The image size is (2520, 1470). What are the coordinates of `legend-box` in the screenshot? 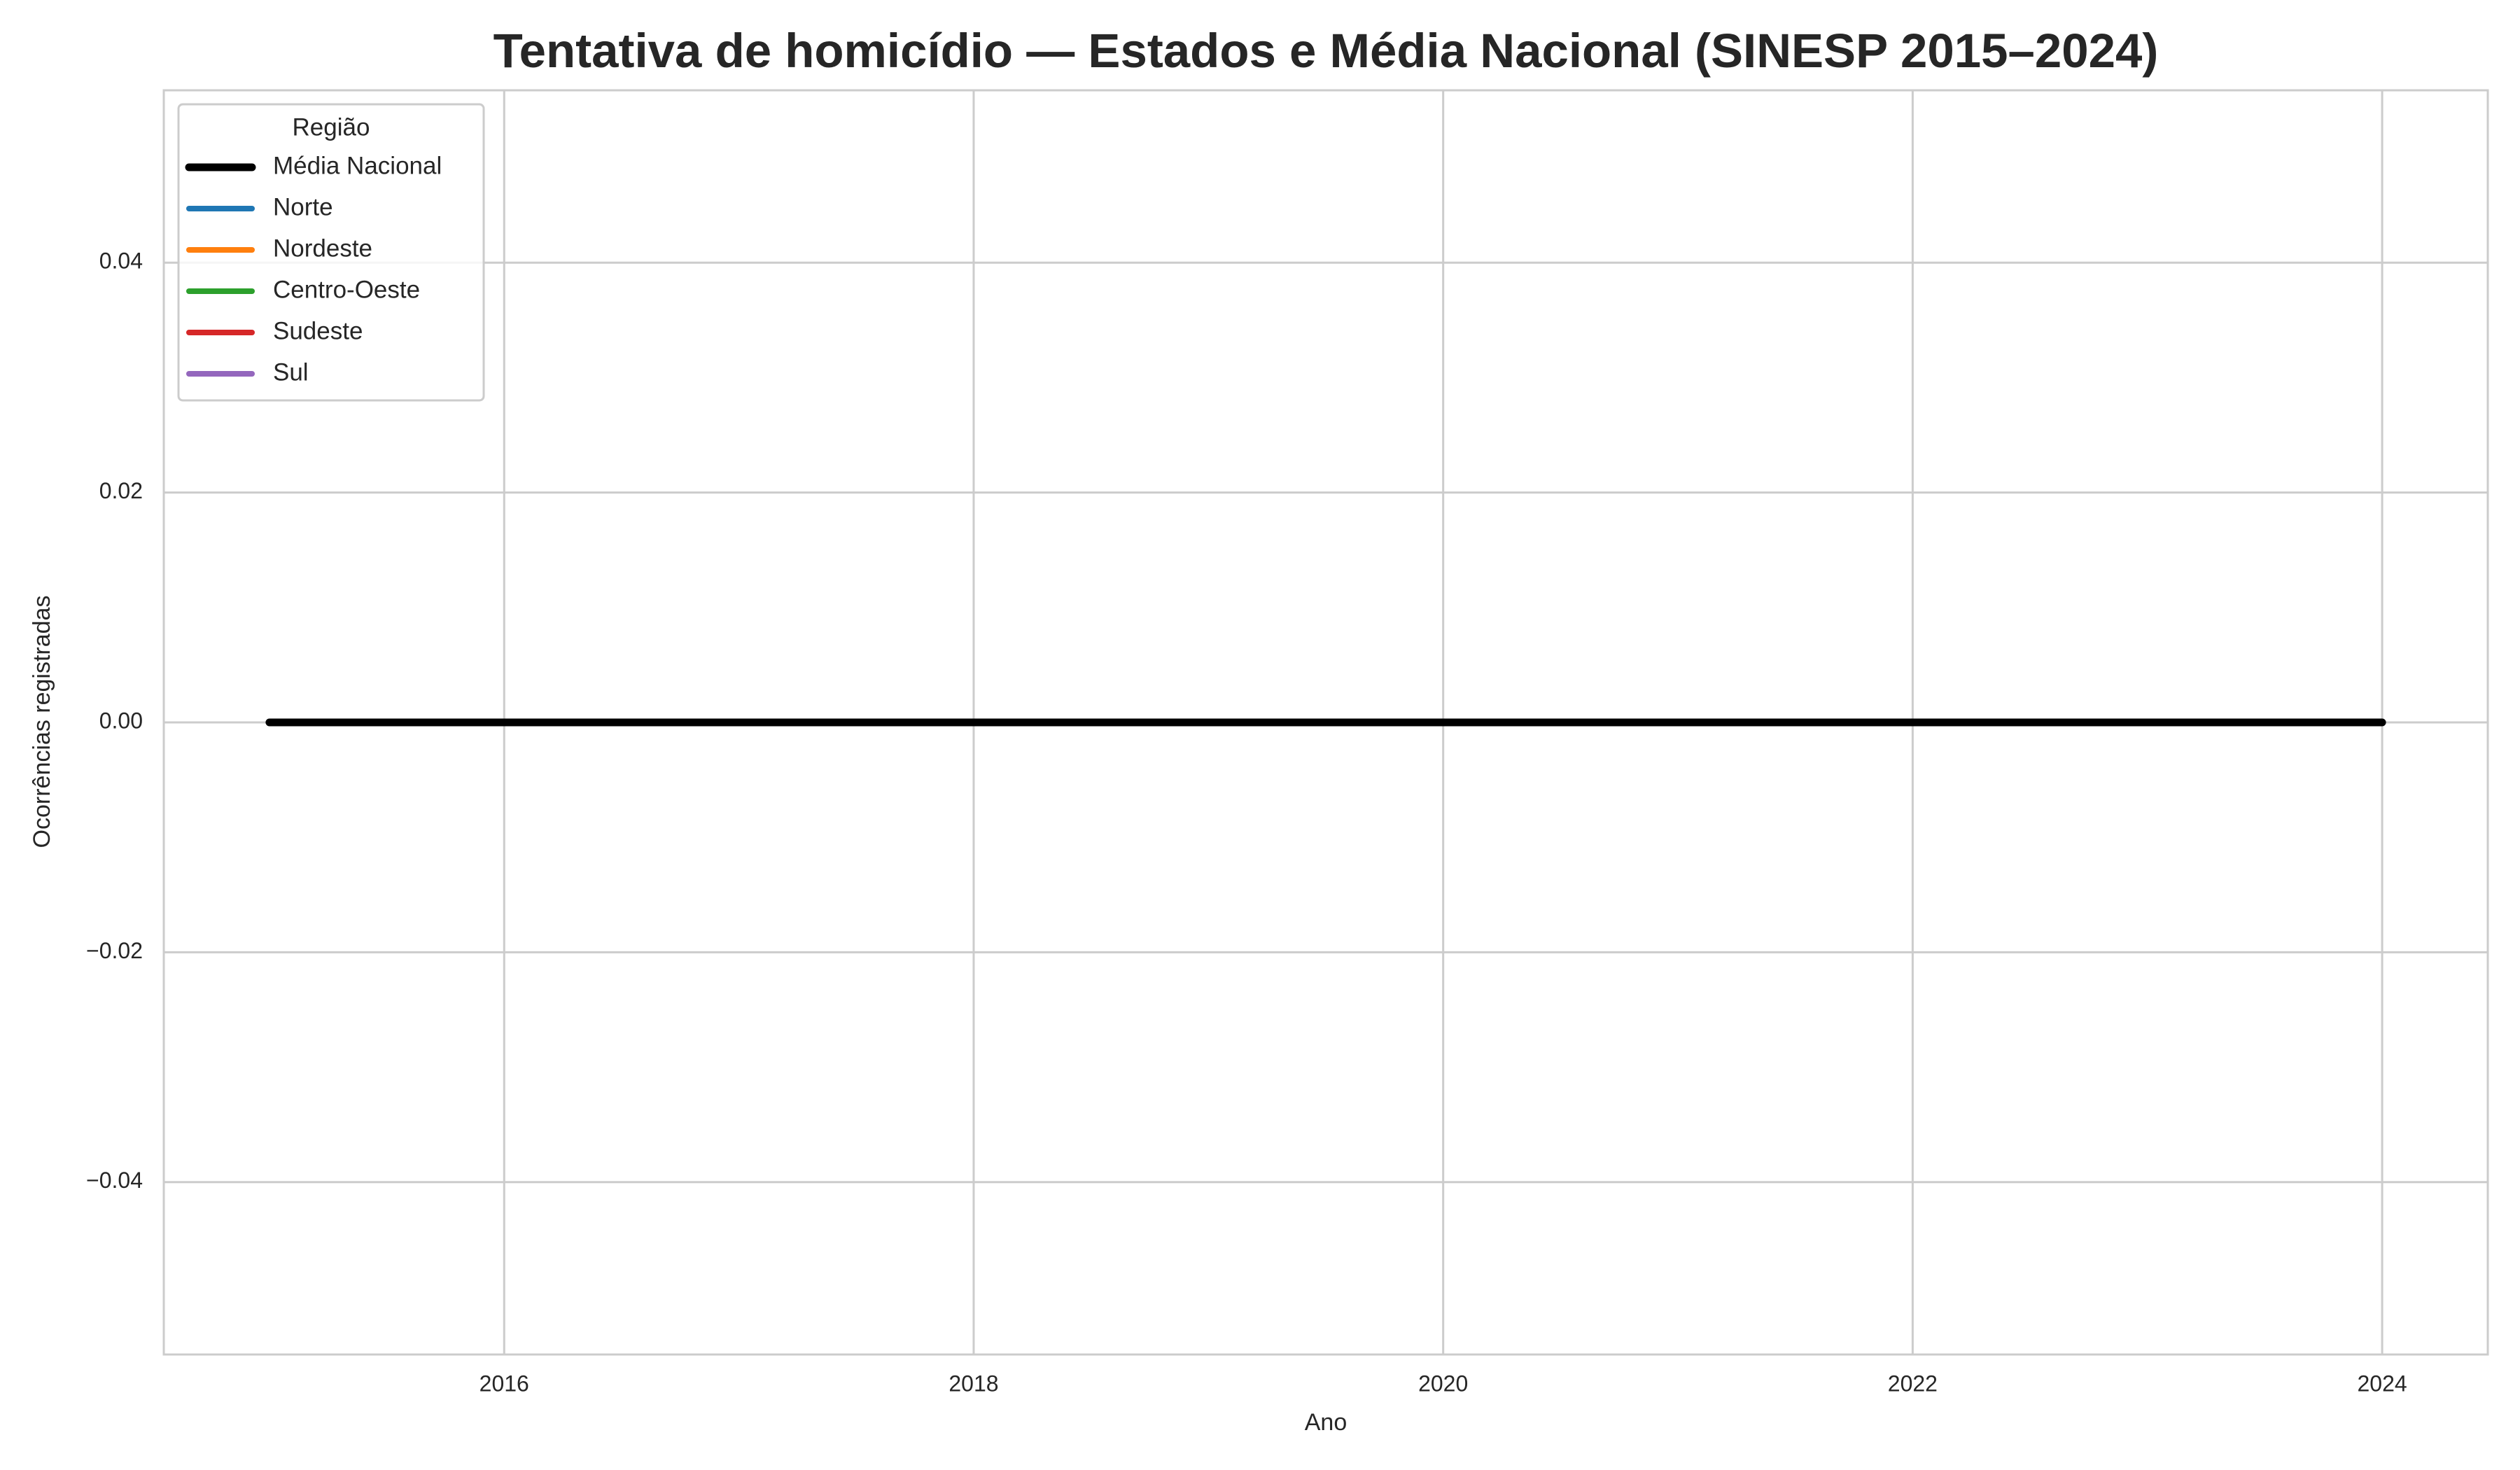 It's located at (331, 252).